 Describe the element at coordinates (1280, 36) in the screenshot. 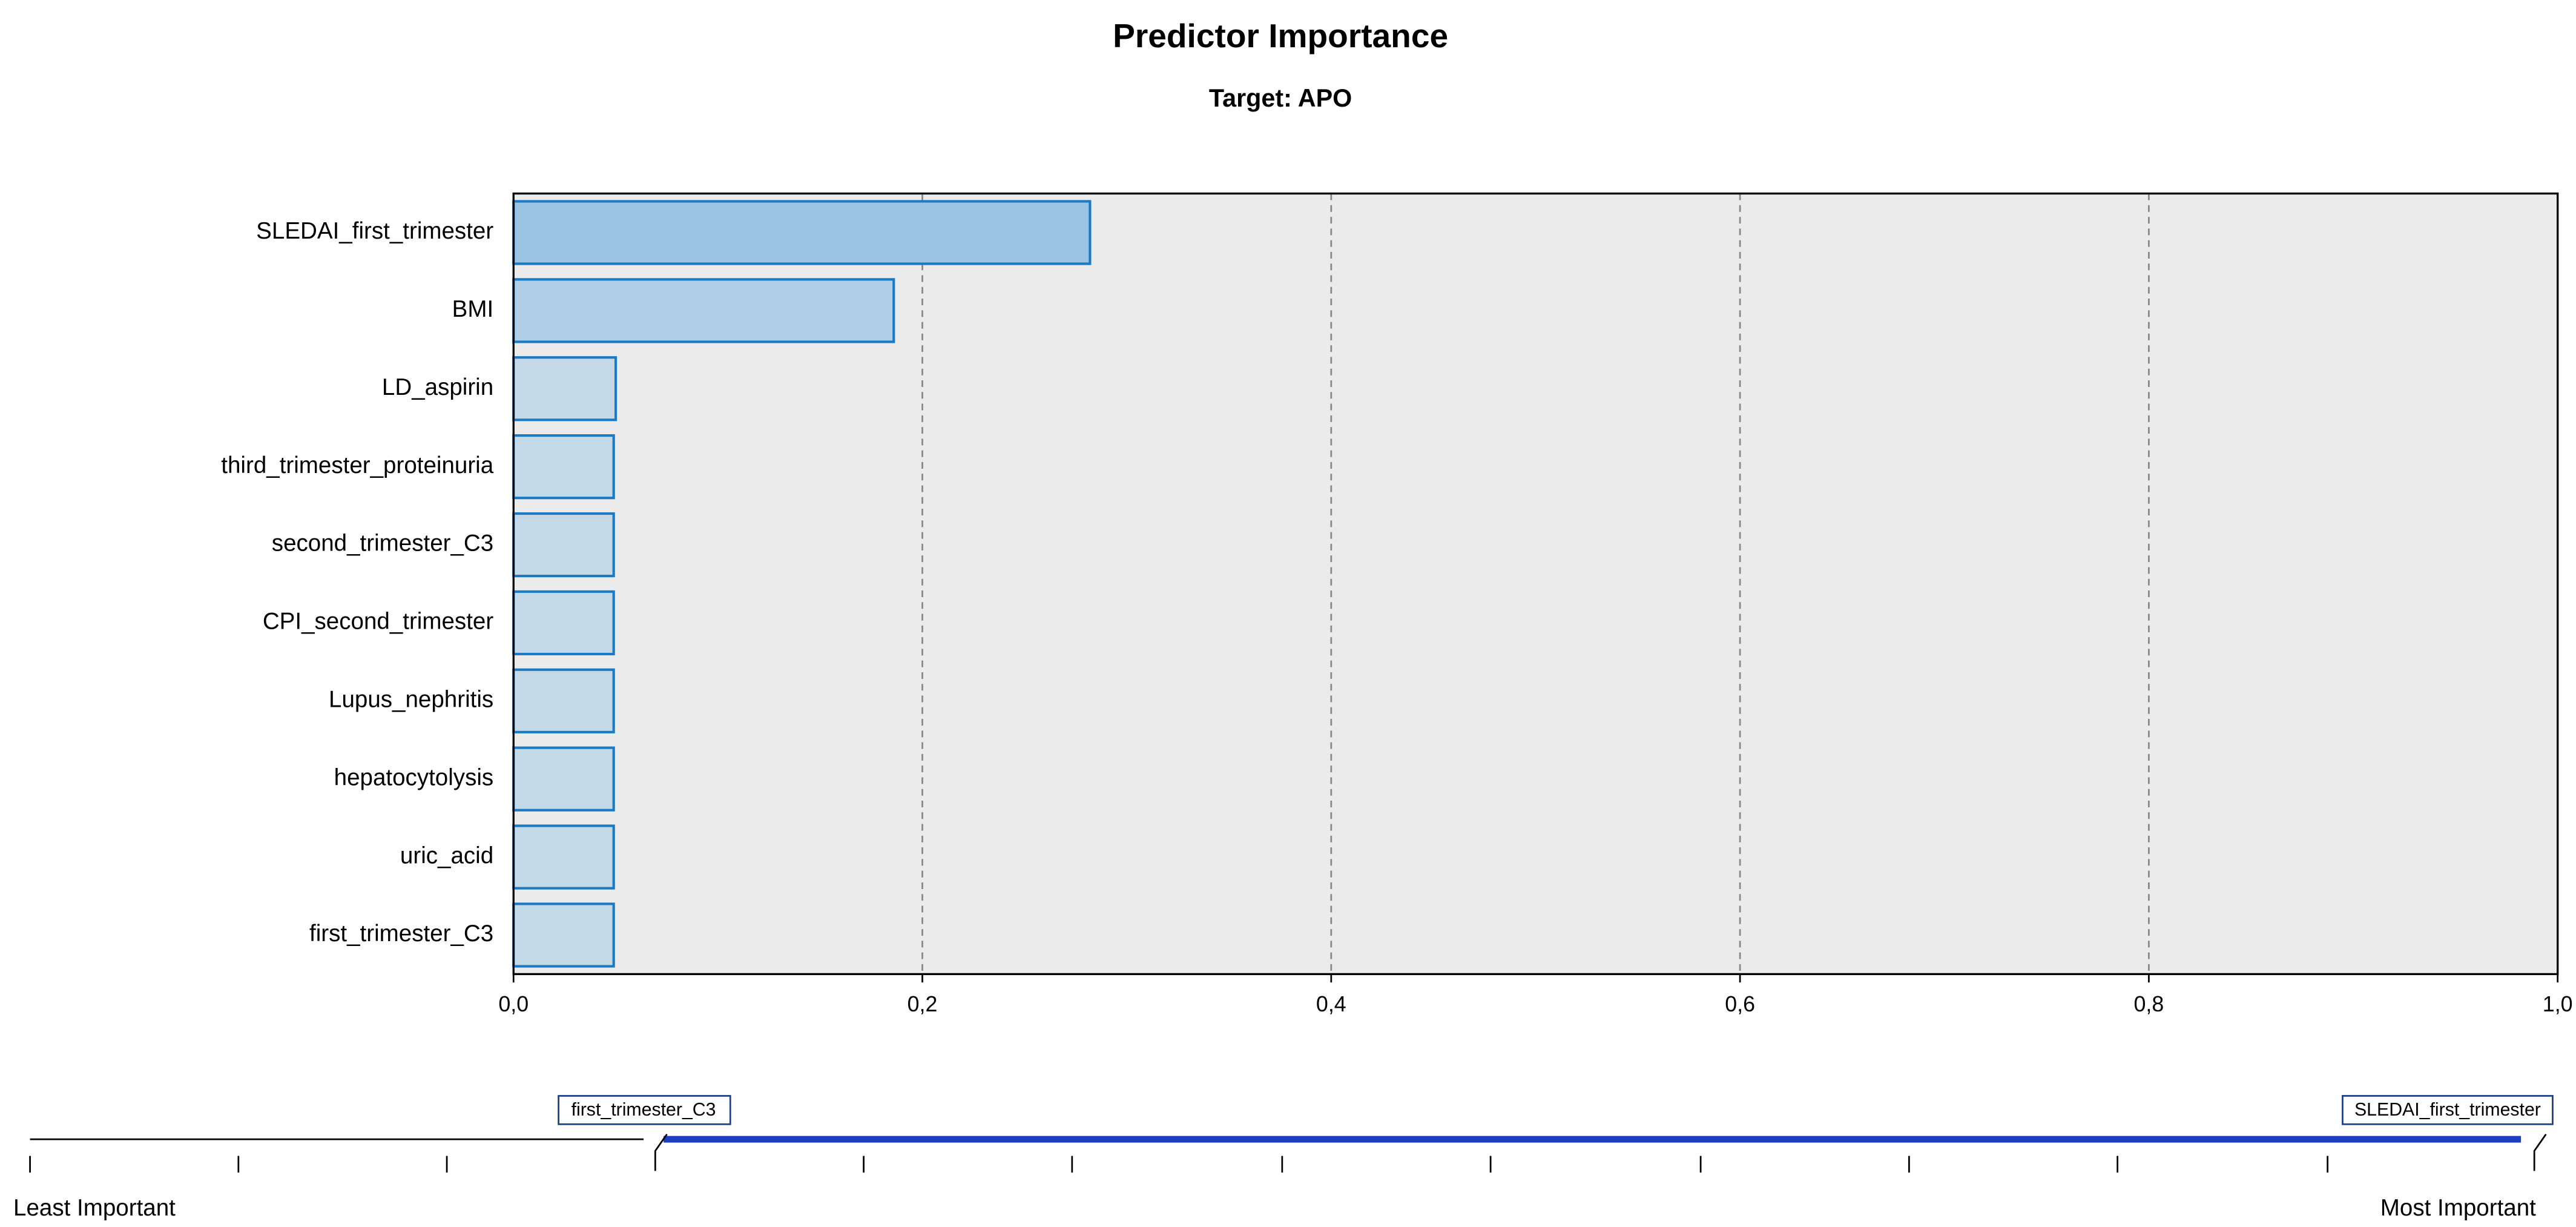

I see `chart-title: Predictor Importance` at that location.